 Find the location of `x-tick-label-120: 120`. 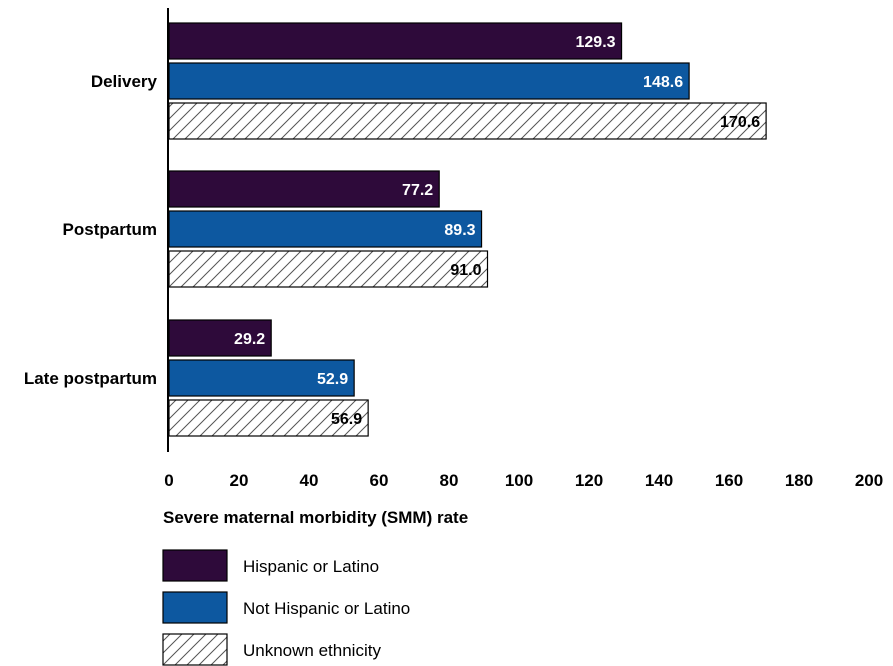

x-tick-label-120: 120 is located at coordinates (589, 480).